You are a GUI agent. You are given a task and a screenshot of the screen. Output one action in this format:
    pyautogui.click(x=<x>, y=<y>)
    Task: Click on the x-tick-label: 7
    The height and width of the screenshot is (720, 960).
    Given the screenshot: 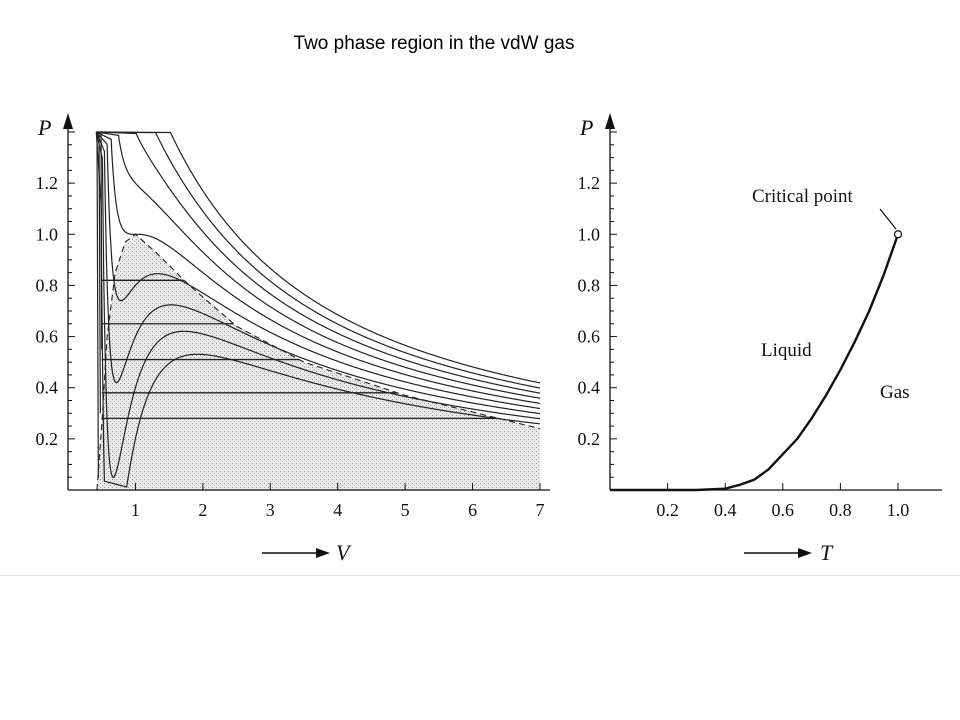 What is the action you would take?
    pyautogui.click(x=540, y=510)
    